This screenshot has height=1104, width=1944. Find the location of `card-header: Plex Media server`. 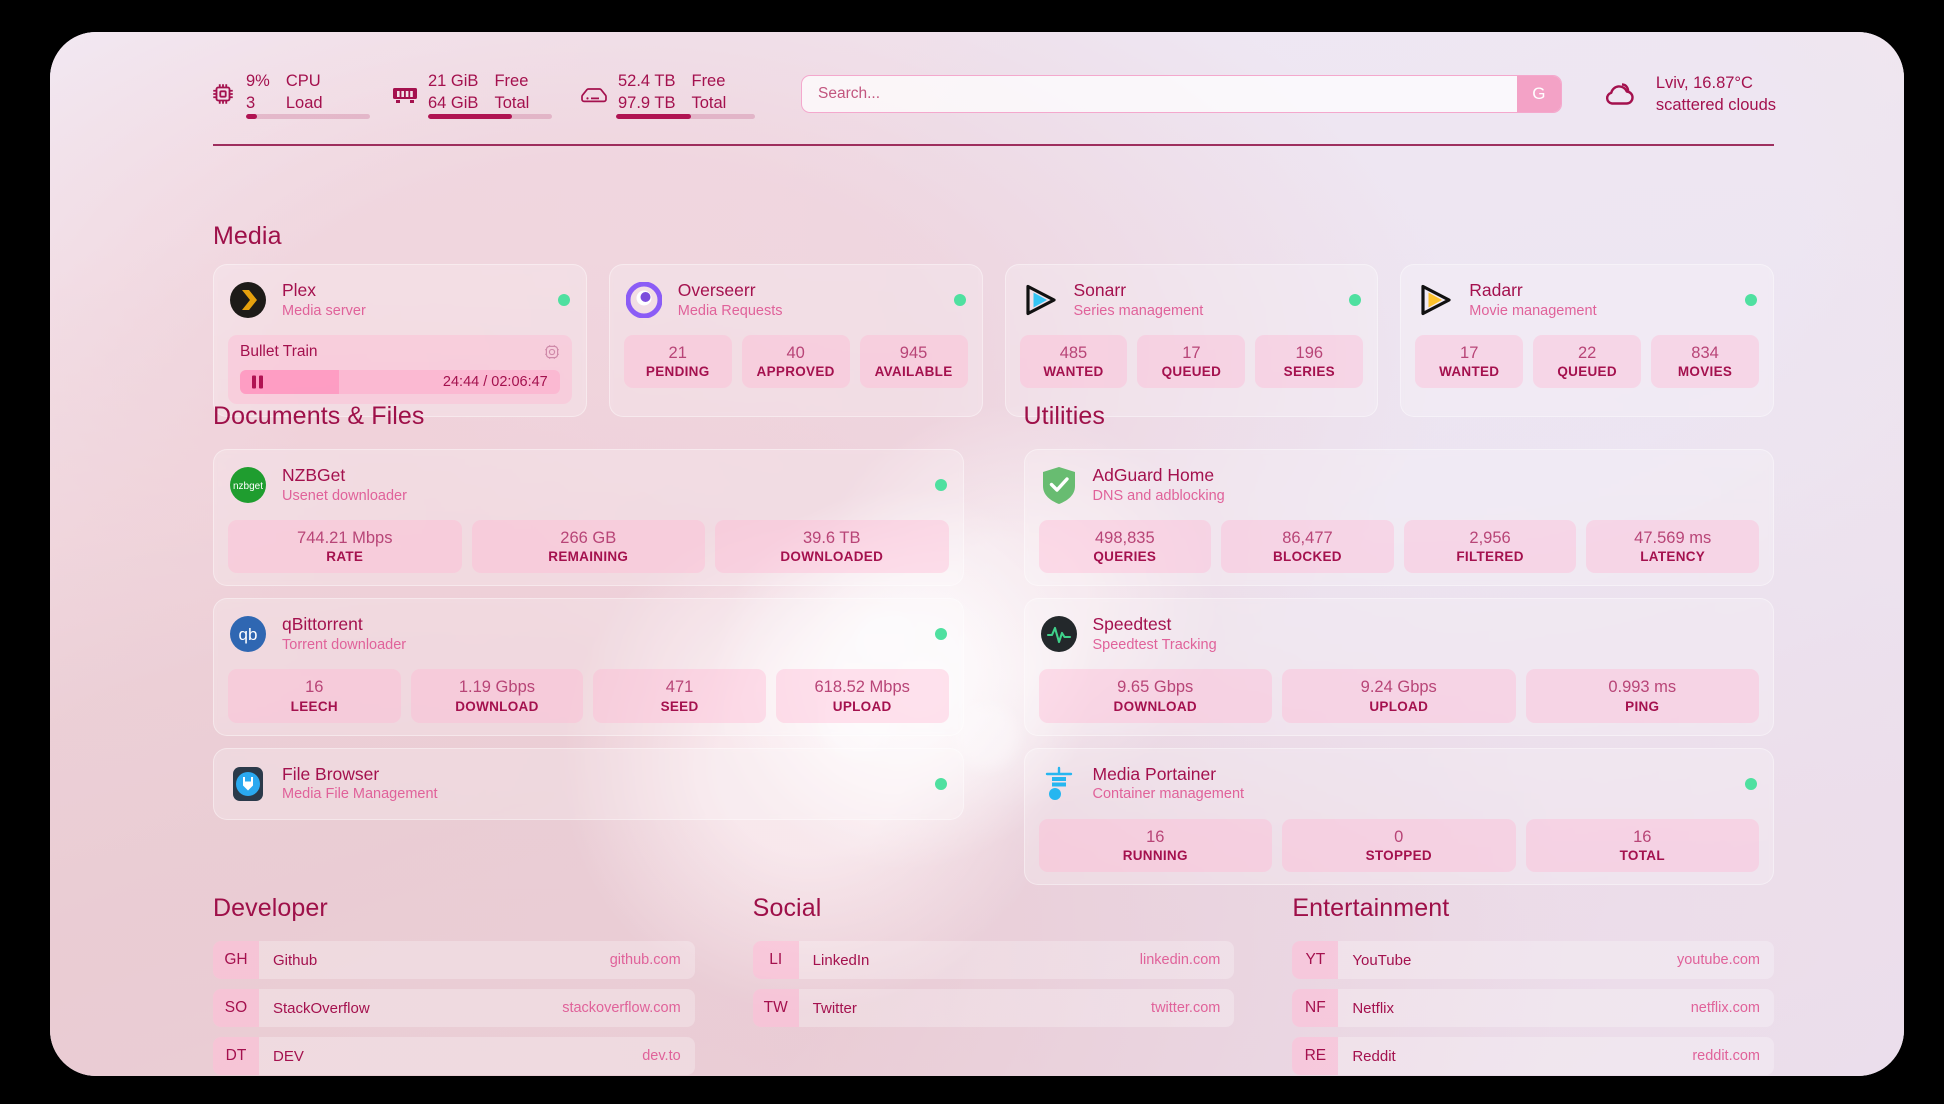

card-header: Plex Media server is located at coordinates (400, 300).